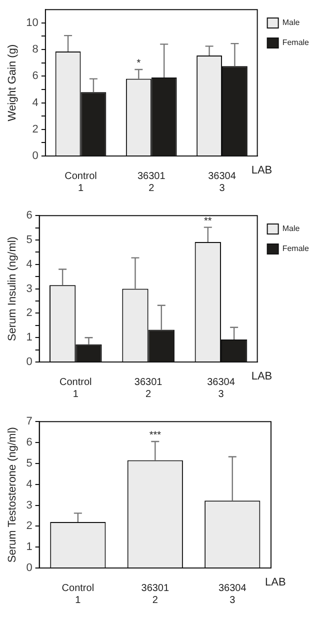 The width and height of the screenshot is (319, 618). I want to click on y-tick-label: 8, so click(35, 50).